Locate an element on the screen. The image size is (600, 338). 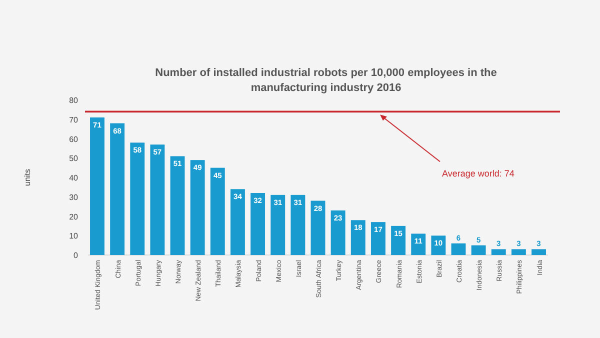
y-tick-label: 80 is located at coordinates (74, 100).